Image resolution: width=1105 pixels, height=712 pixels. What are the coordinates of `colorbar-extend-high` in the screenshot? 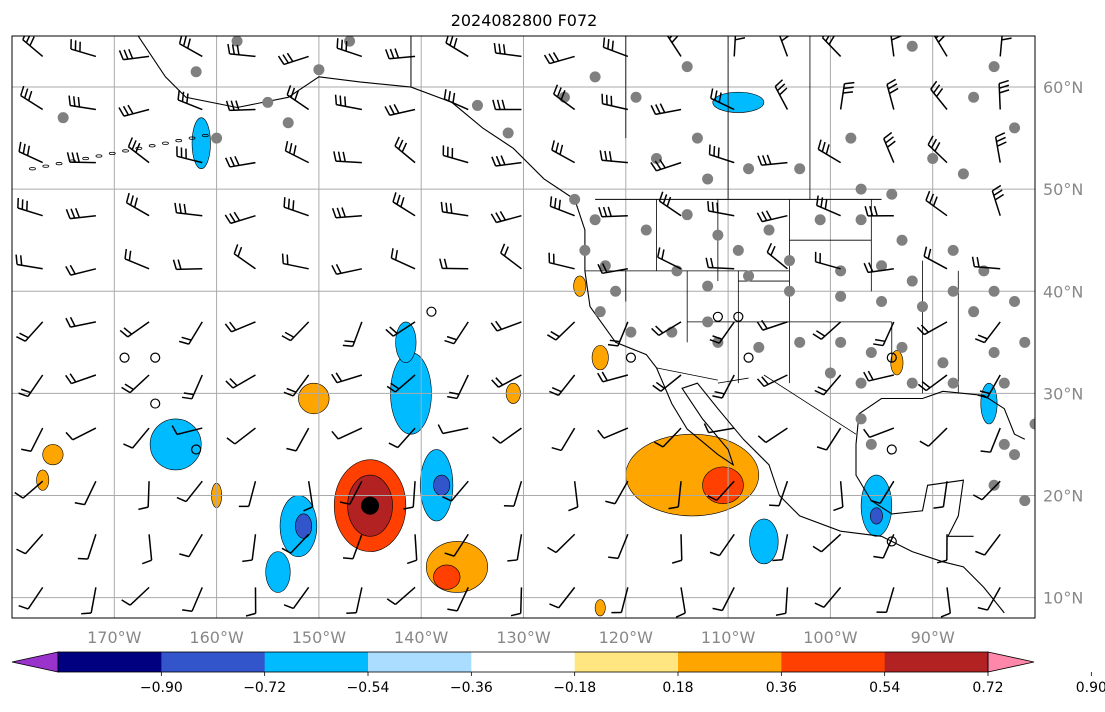 It's located at (1011, 662).